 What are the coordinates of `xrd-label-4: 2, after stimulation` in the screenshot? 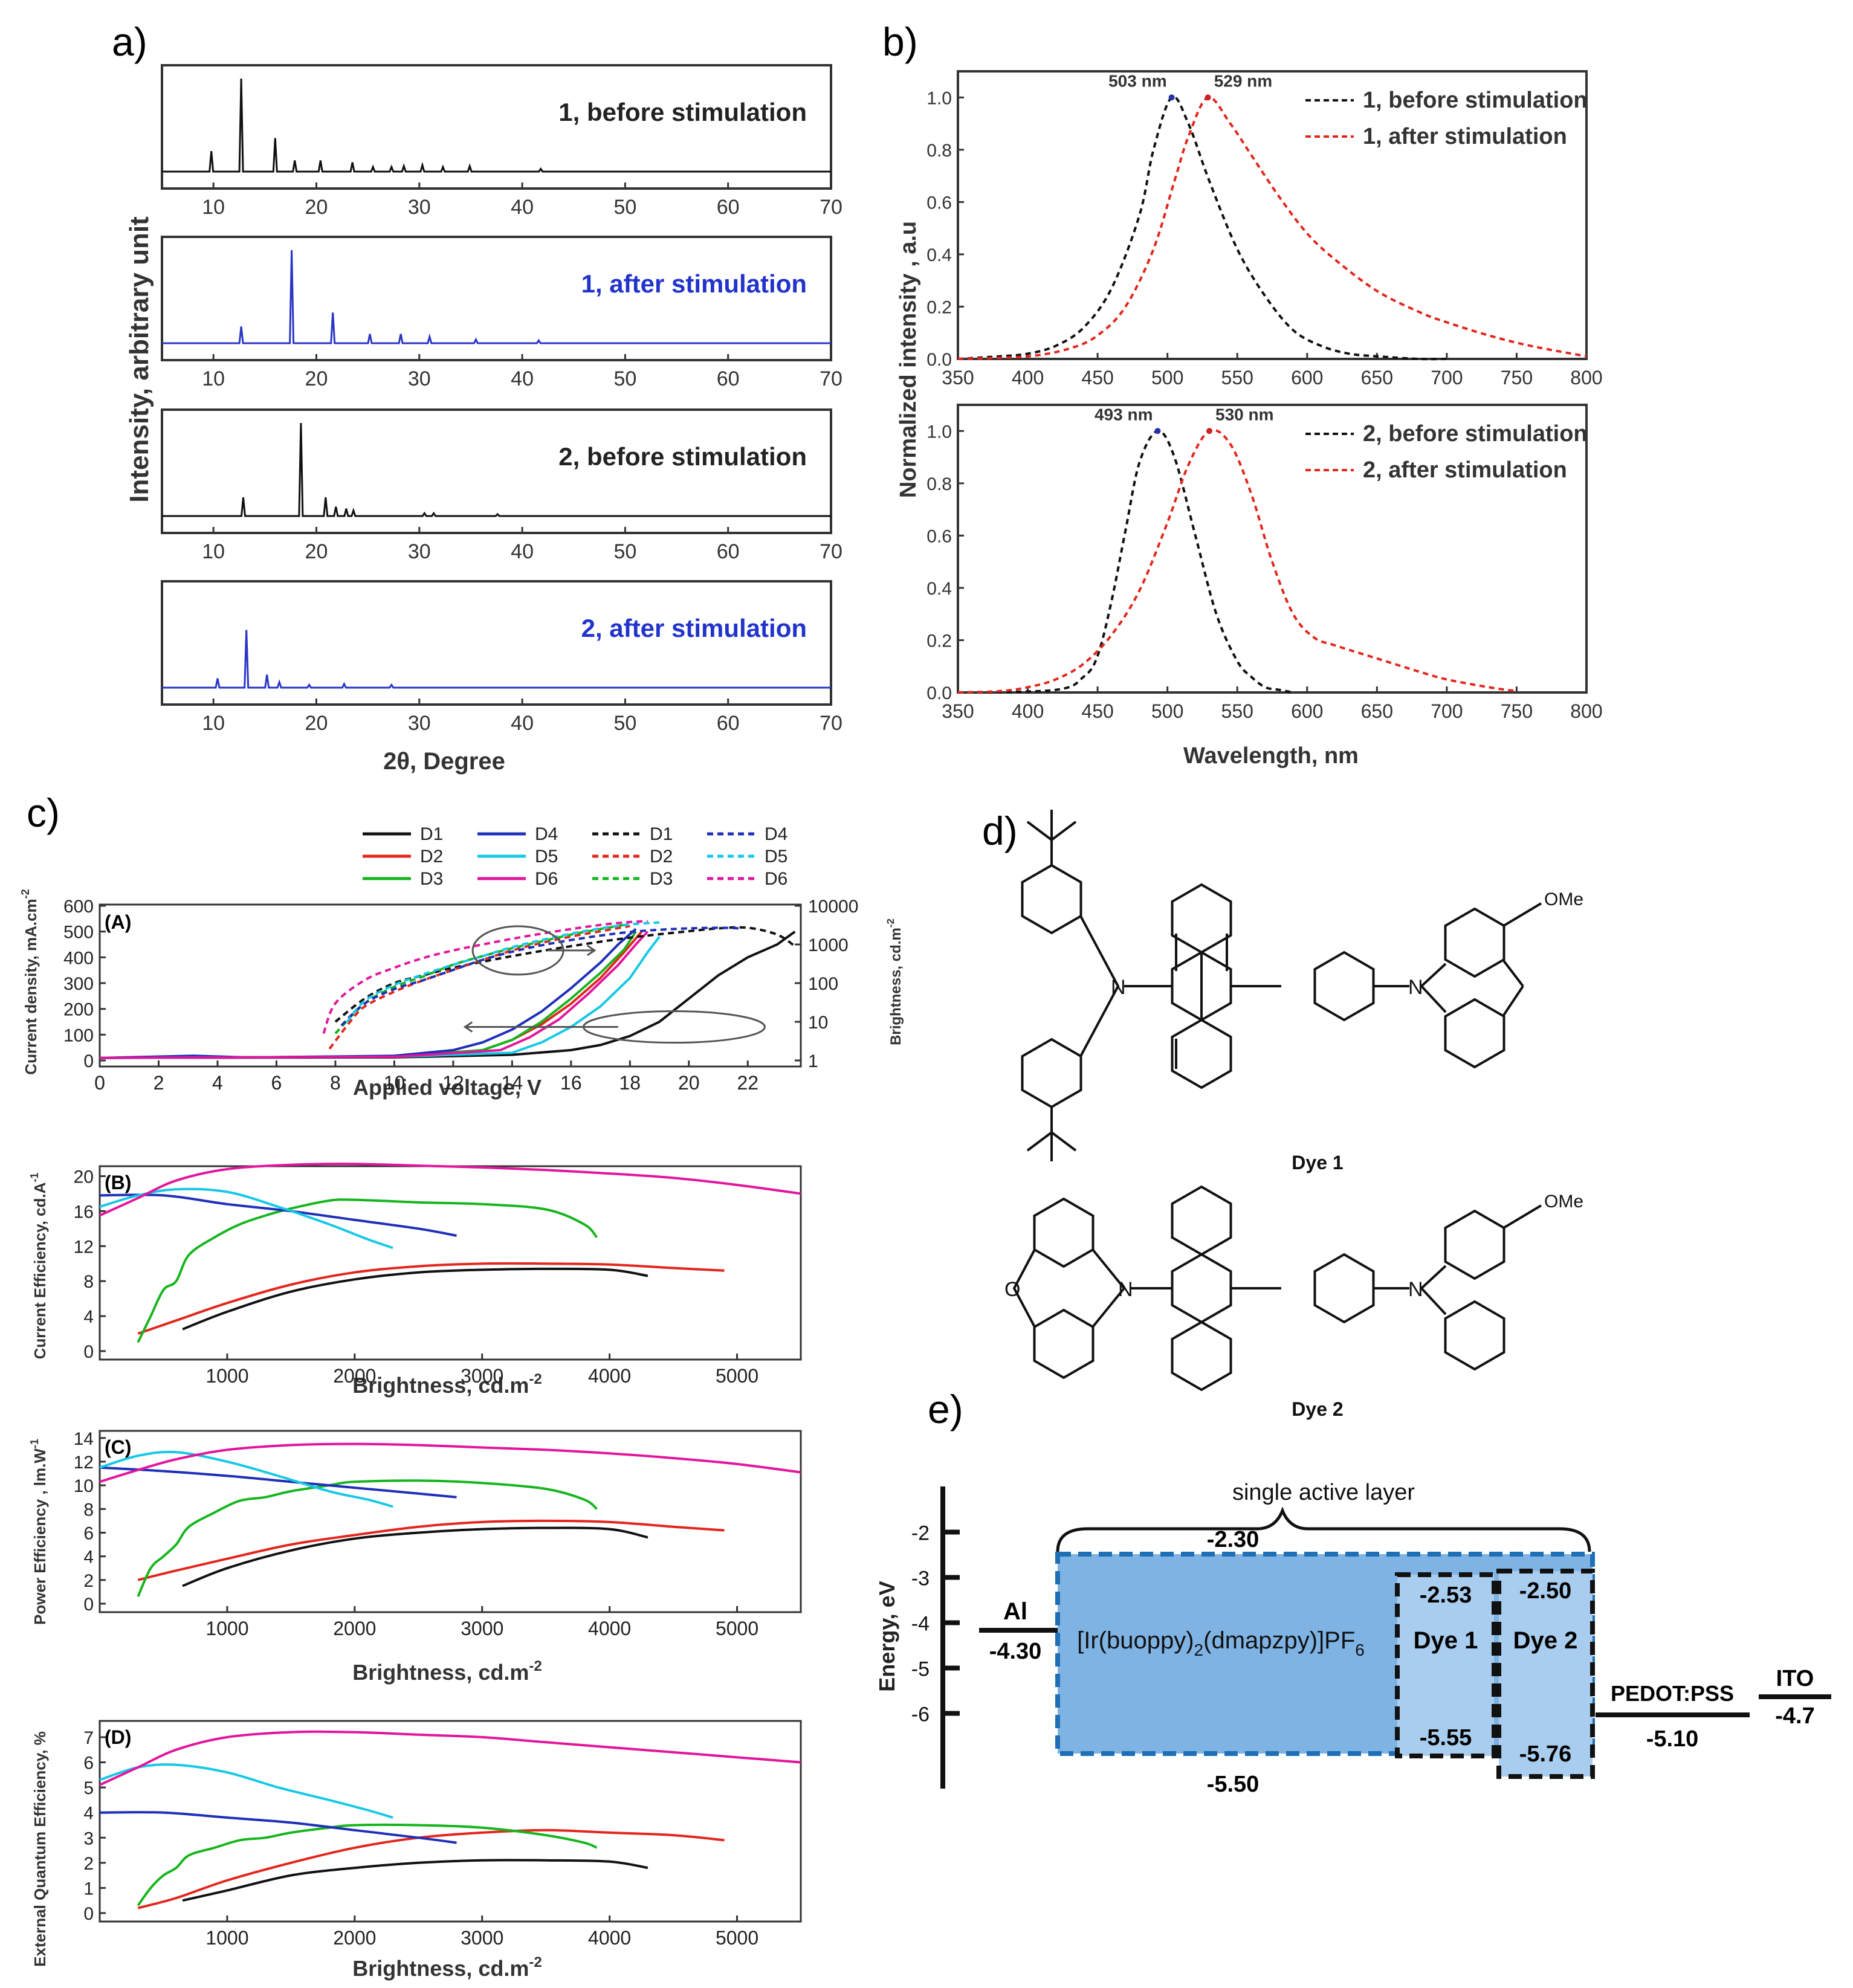 It's located at (694, 628).